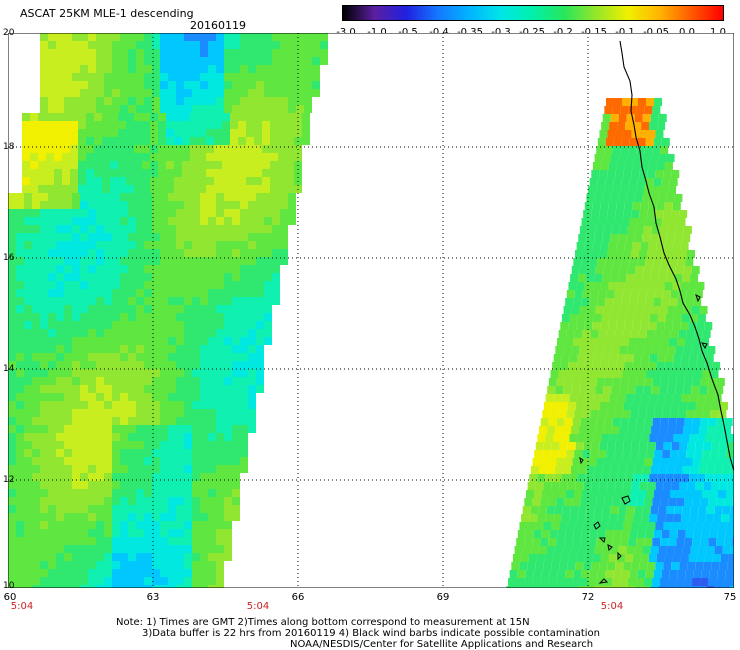  I want to click on lon-label-69: 69, so click(443, 597).